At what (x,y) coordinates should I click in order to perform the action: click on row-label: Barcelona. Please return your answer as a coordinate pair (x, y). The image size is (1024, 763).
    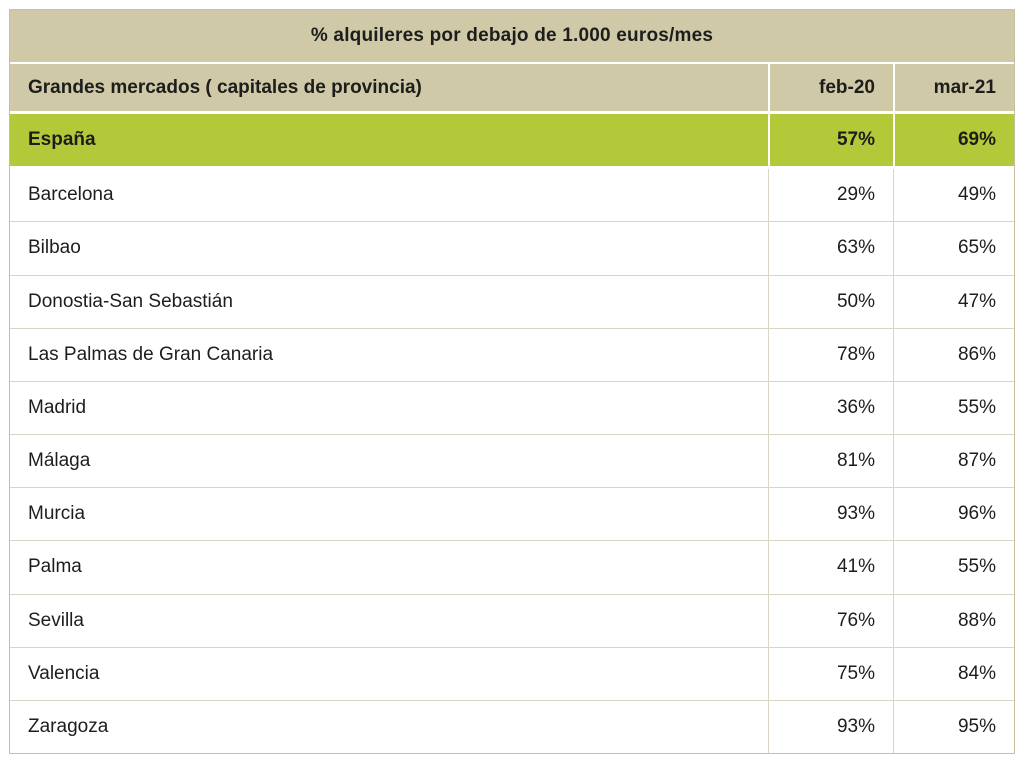
    Looking at the image, I should click on (71, 195).